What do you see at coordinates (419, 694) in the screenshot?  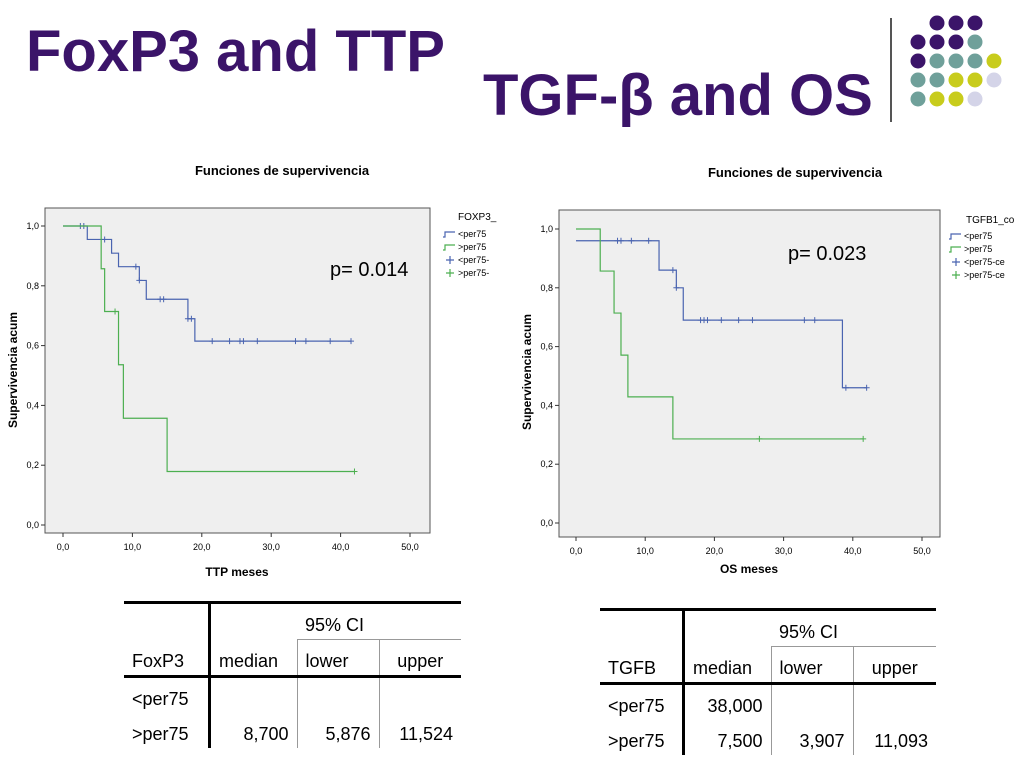 I see `upper-cell` at bounding box center [419, 694].